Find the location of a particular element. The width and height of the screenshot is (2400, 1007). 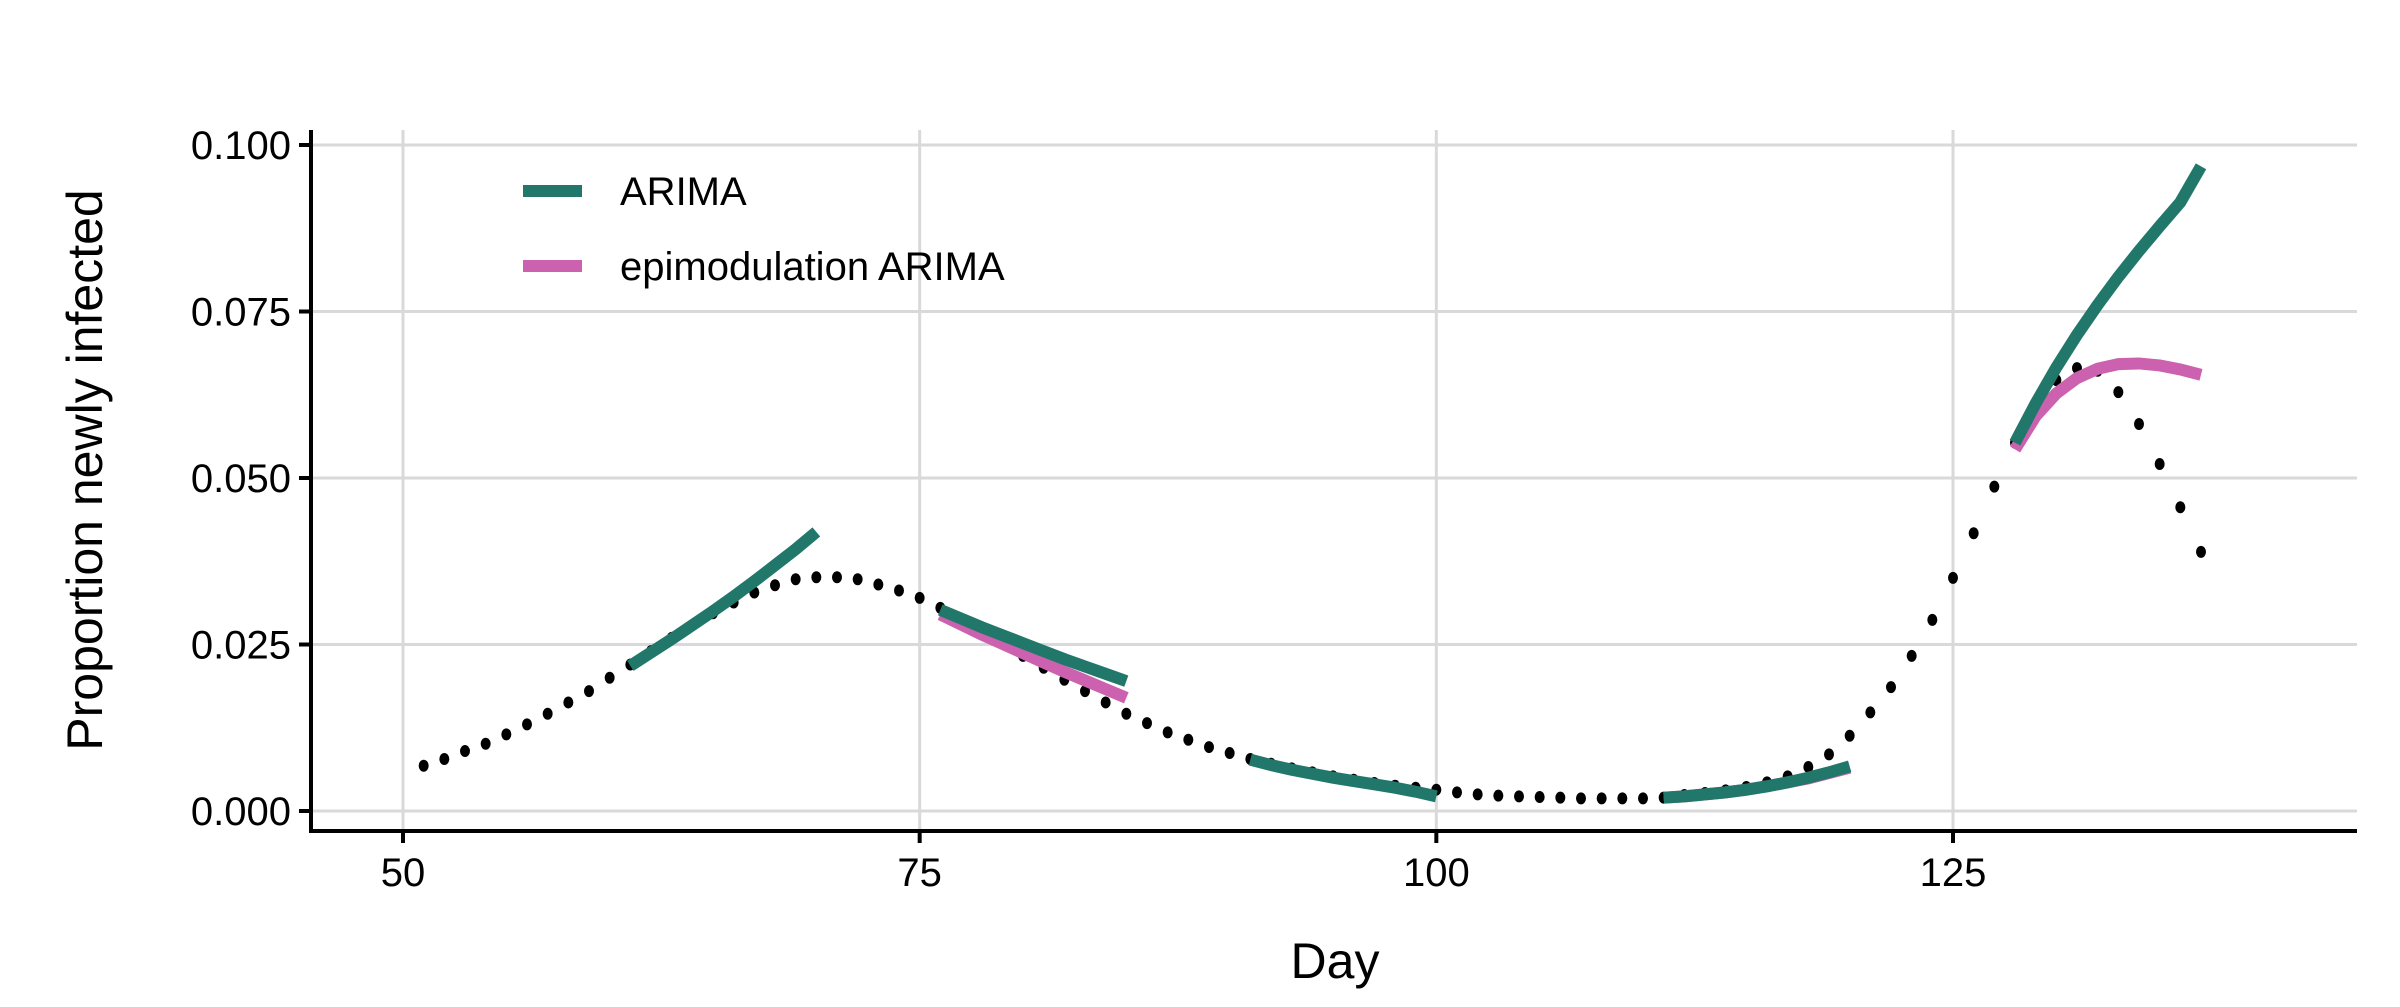

y-axis-title: Proportion newly infected is located at coordinates (85, 469).